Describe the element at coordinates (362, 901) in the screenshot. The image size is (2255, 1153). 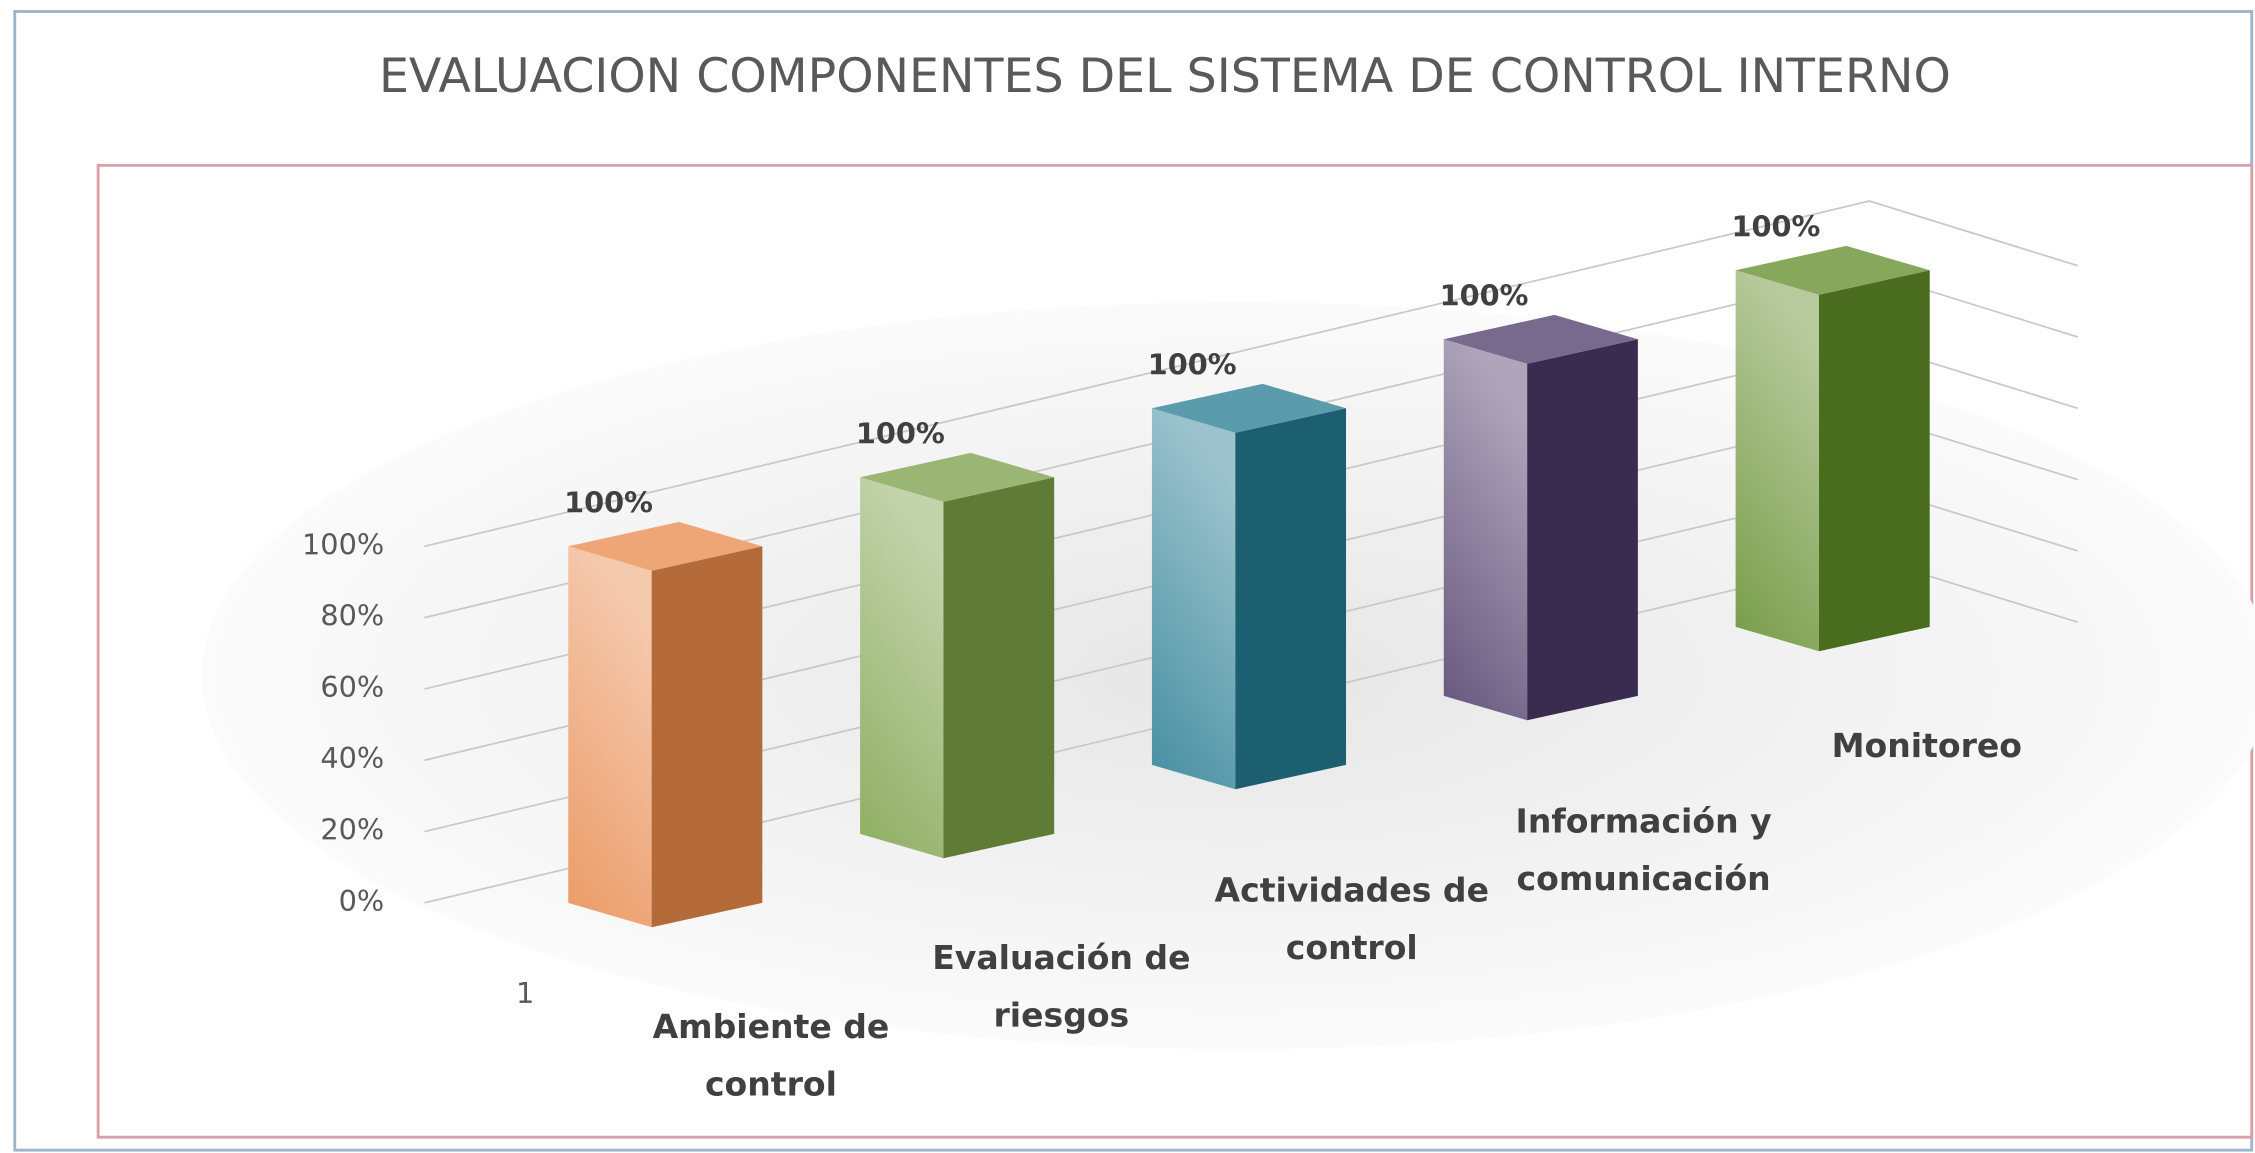
I see `y-tick-label: 0%` at that location.